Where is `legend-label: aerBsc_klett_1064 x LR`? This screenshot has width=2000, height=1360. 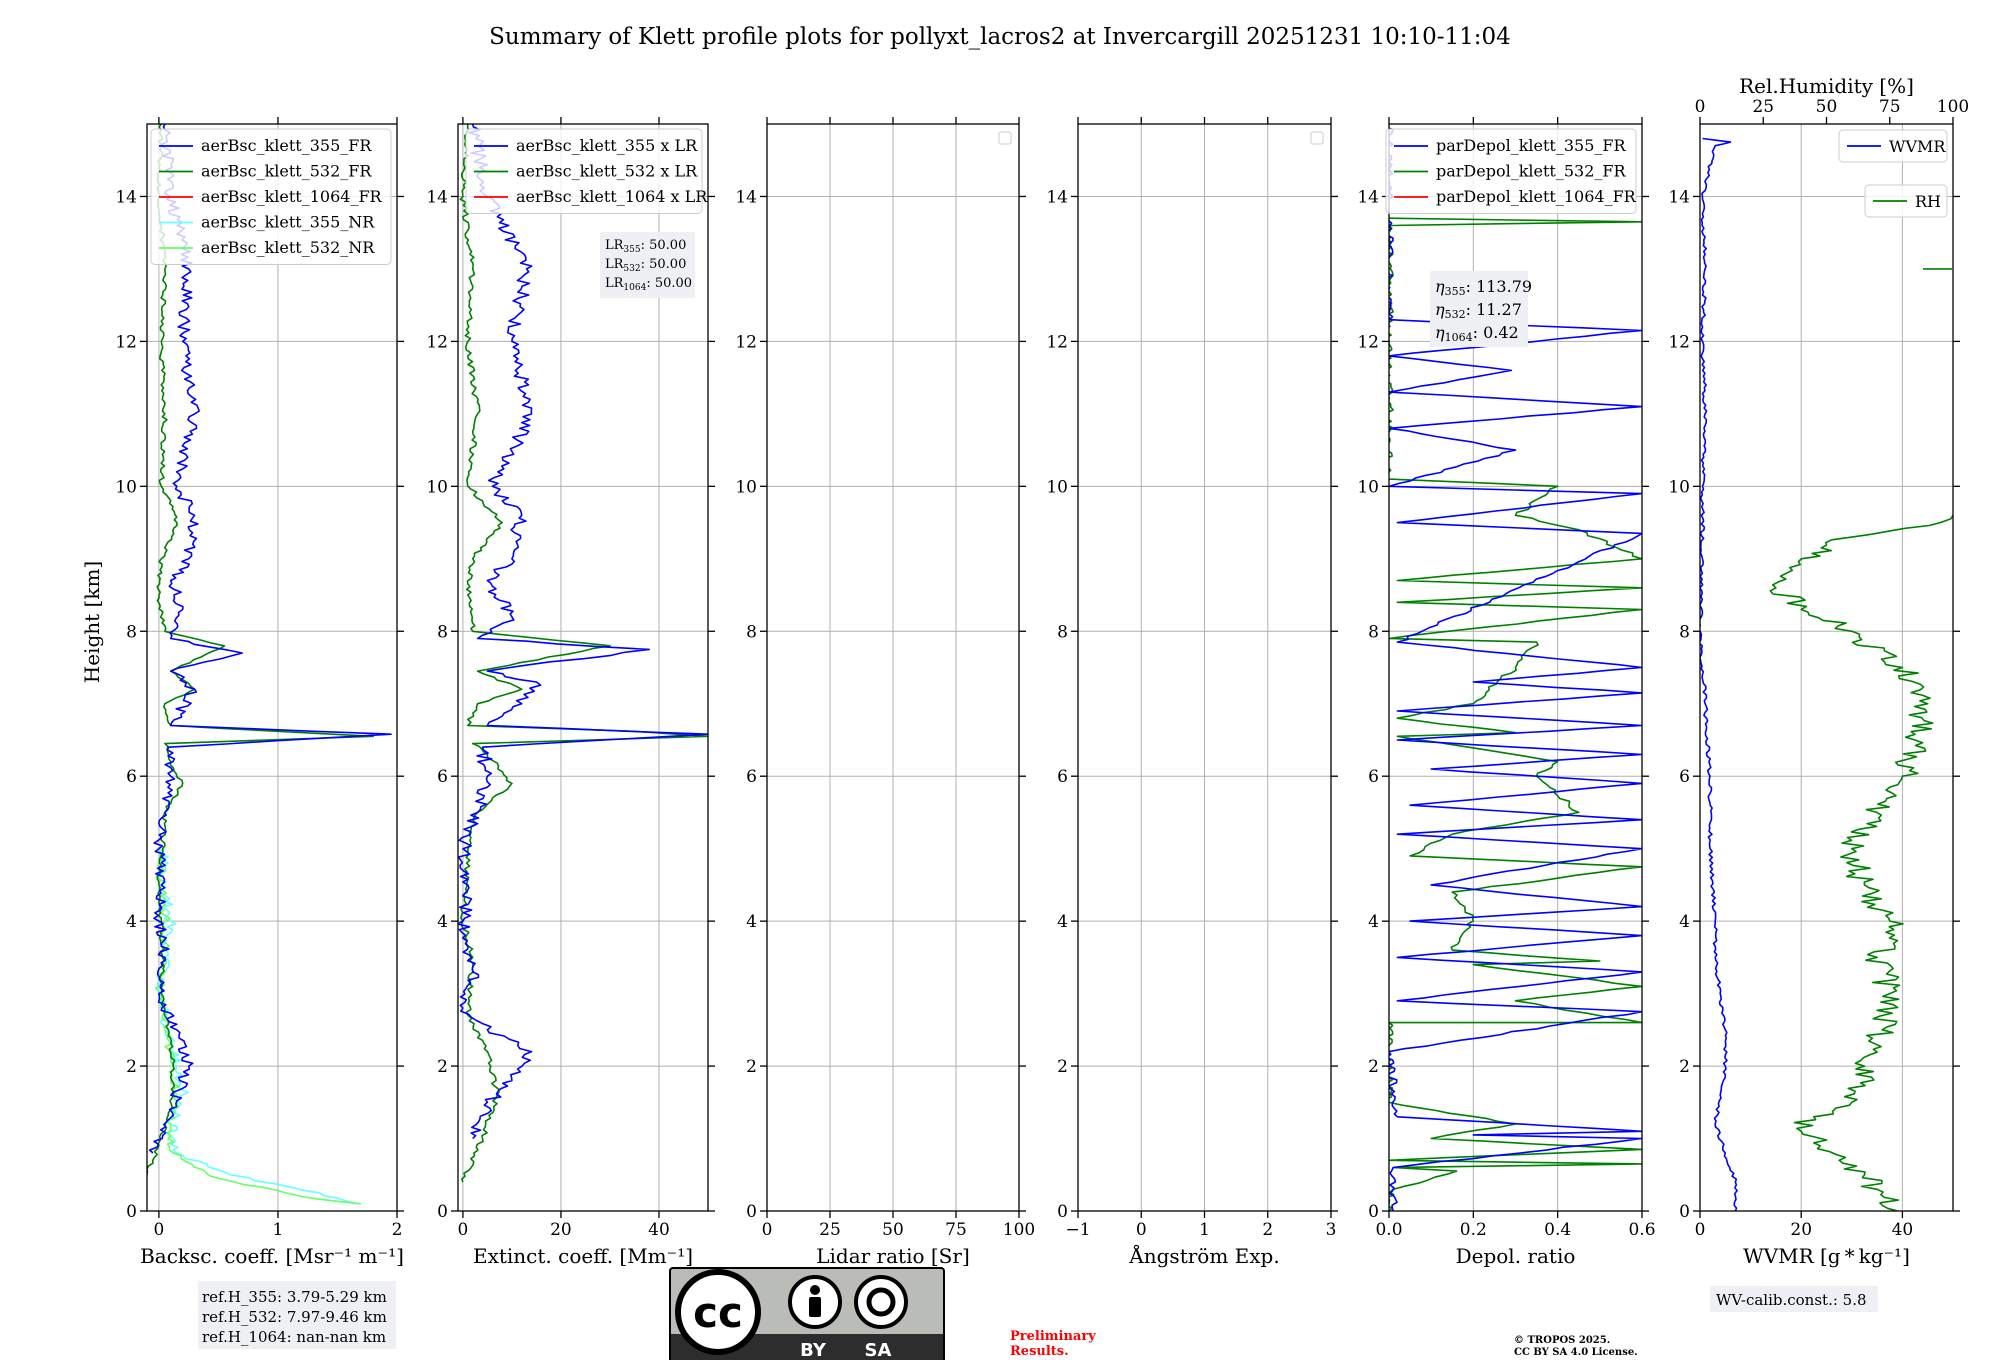 legend-label: aerBsc_klett_1064 x LR is located at coordinates (612, 196).